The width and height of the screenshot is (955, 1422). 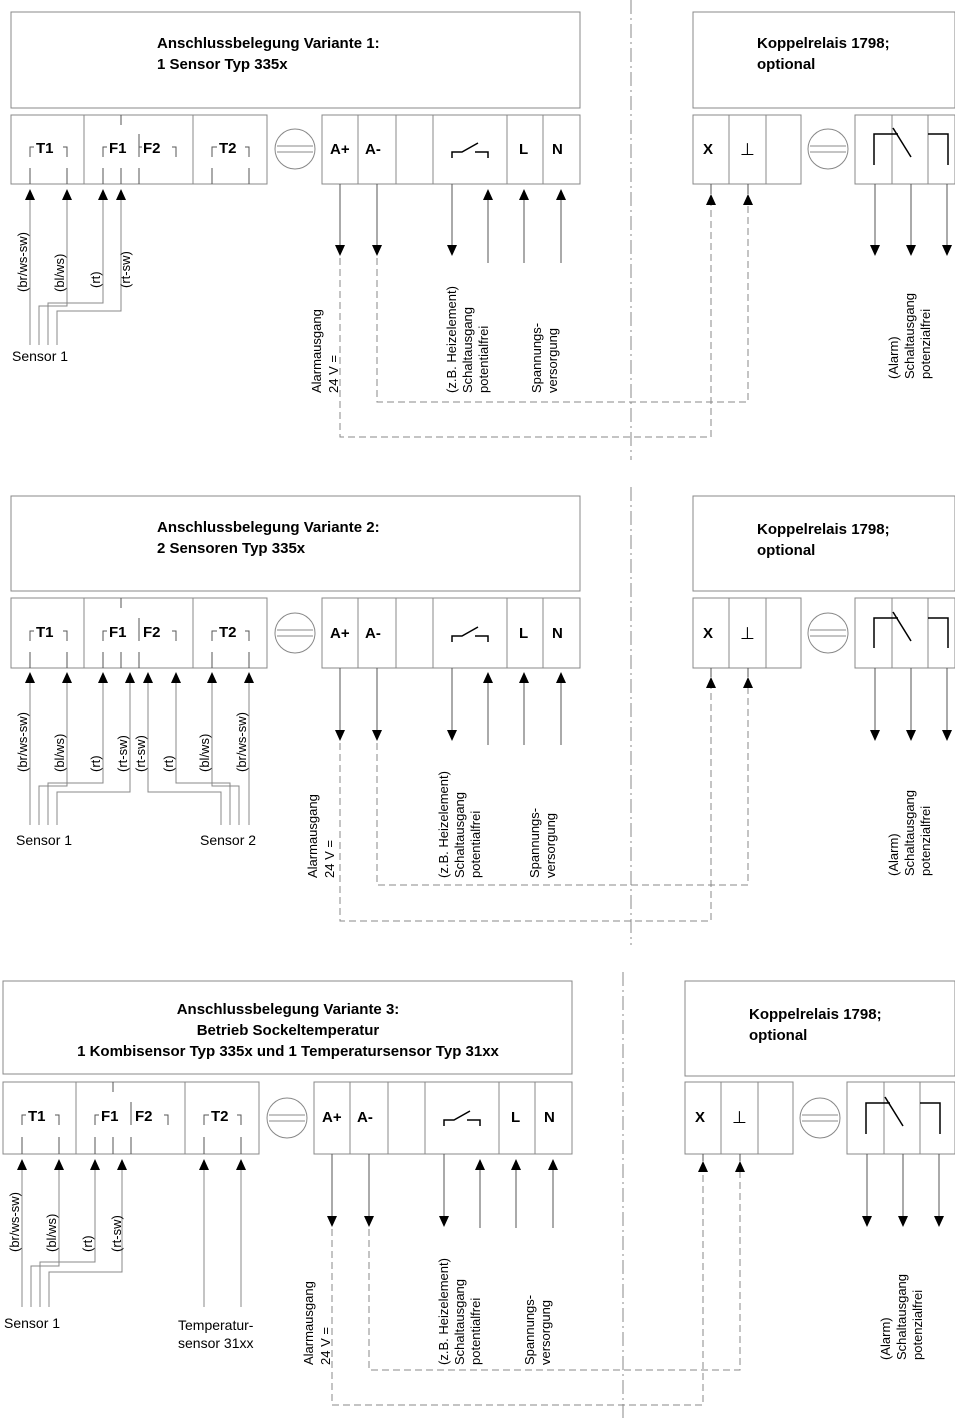 I want to click on variant-1-output-arrows, so click(x=450, y=222).